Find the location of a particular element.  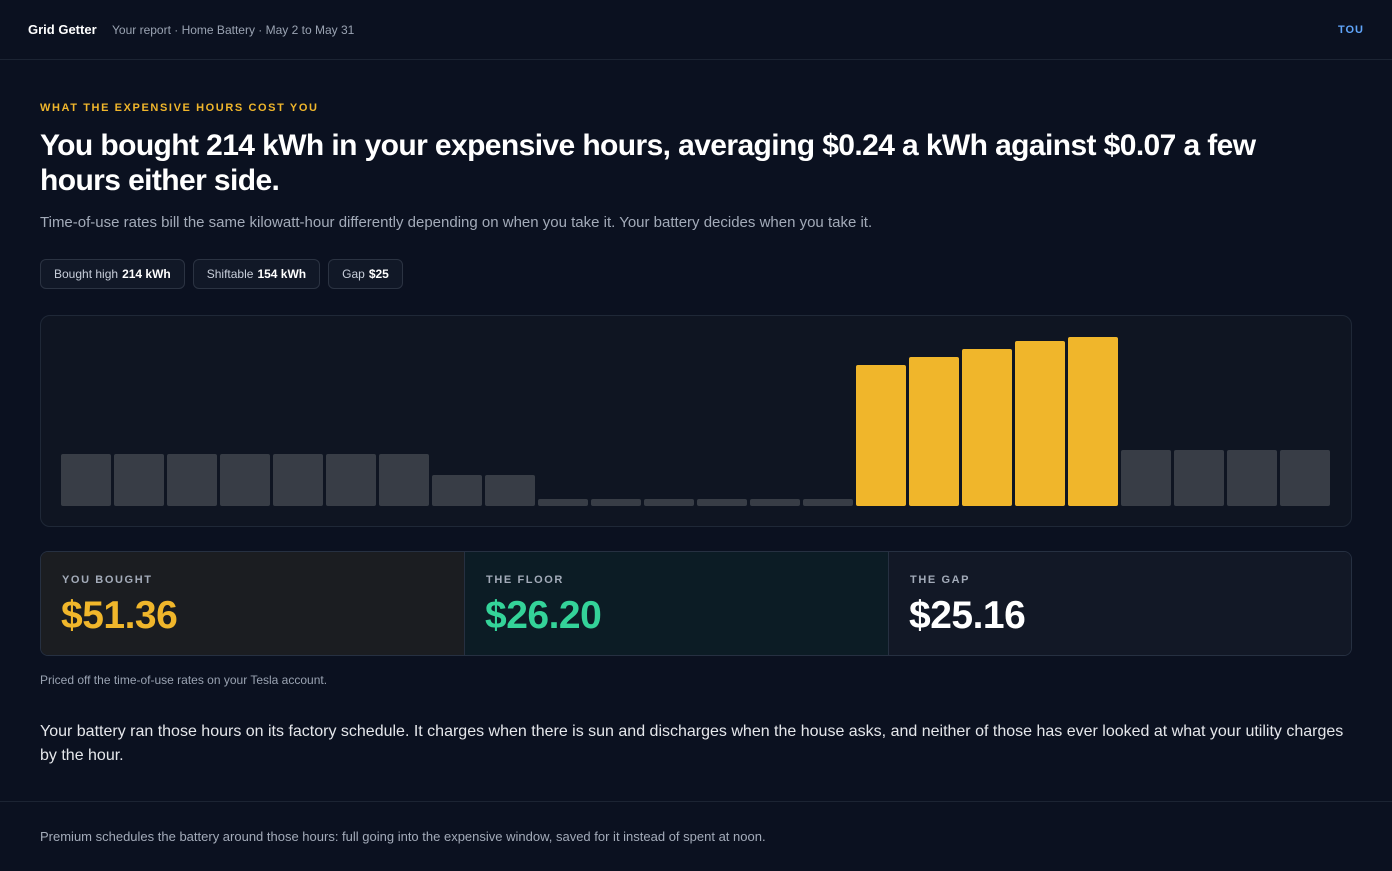

pill-bought-high: Bought high 214 kWh is located at coordinates (112, 274).